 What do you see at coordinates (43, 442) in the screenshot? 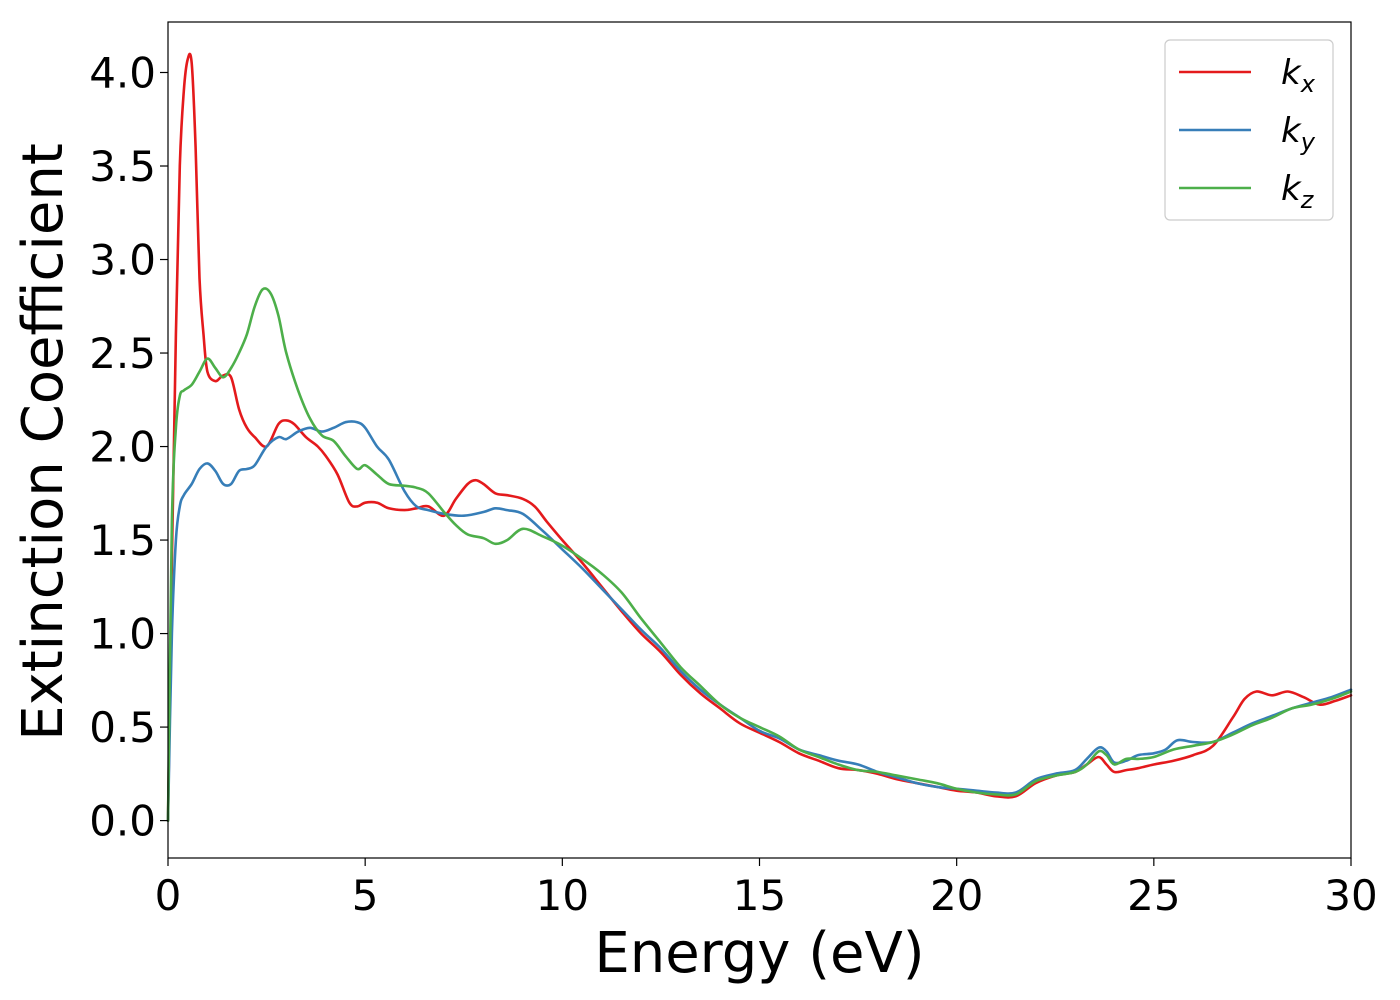
I see `y-axis-title: Extinction Coefficient` at bounding box center [43, 442].